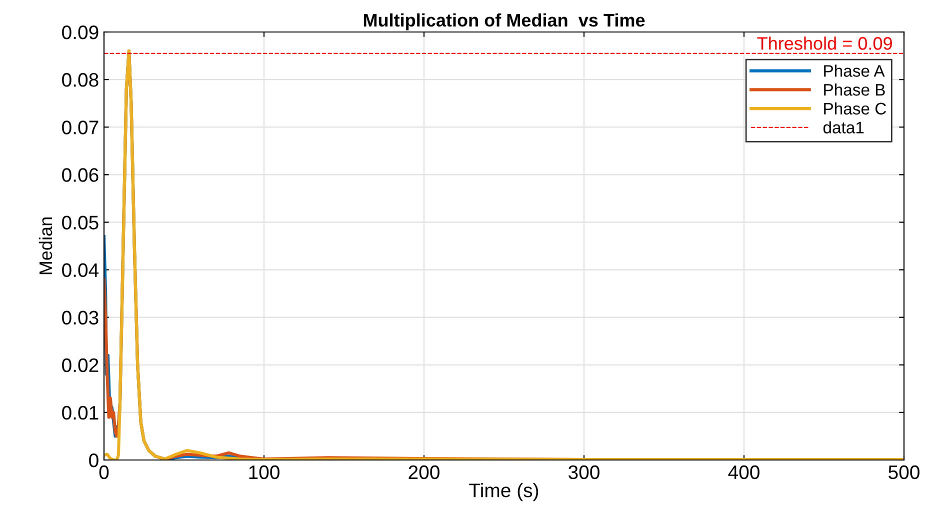 The image size is (929, 513). Describe the element at coordinates (264, 472) in the screenshot. I see `x-tick-label: 100` at that location.